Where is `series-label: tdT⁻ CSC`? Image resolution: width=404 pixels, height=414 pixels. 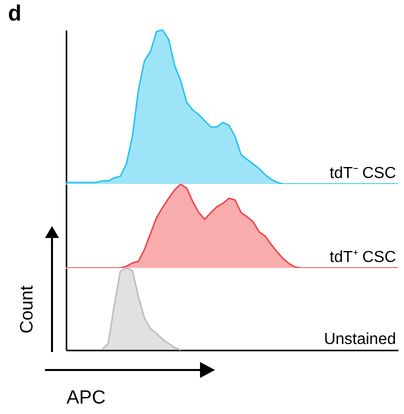
series-label: tdT⁻ CSC is located at coordinates (363, 173).